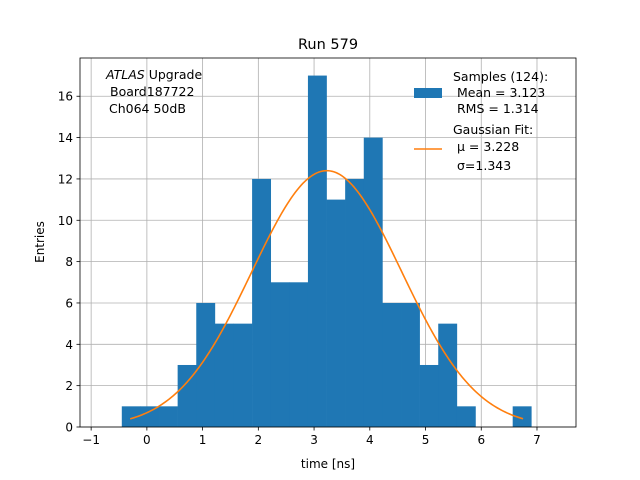 The width and height of the screenshot is (640, 480). What do you see at coordinates (125, 74) in the screenshot?
I see `atlas-label: ATLAS` at bounding box center [125, 74].